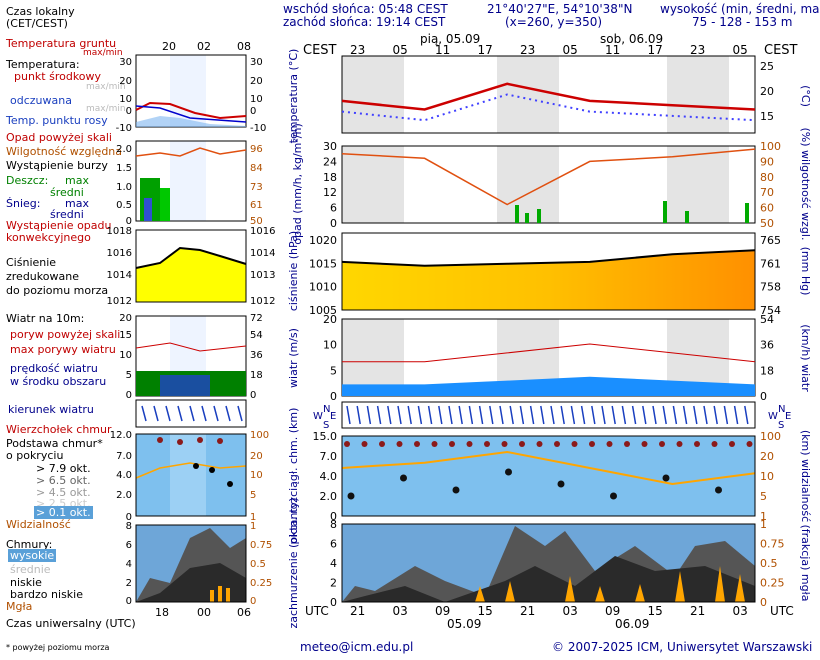 This screenshot has height=660, width=820. What do you see at coordinates (767, 192) in the screenshot?
I see `y-tick: 70` at bounding box center [767, 192].